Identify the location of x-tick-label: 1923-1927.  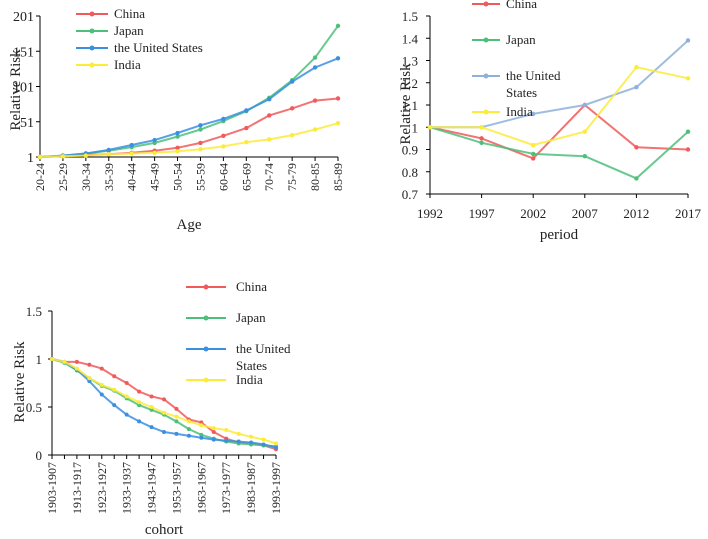
(102, 488).